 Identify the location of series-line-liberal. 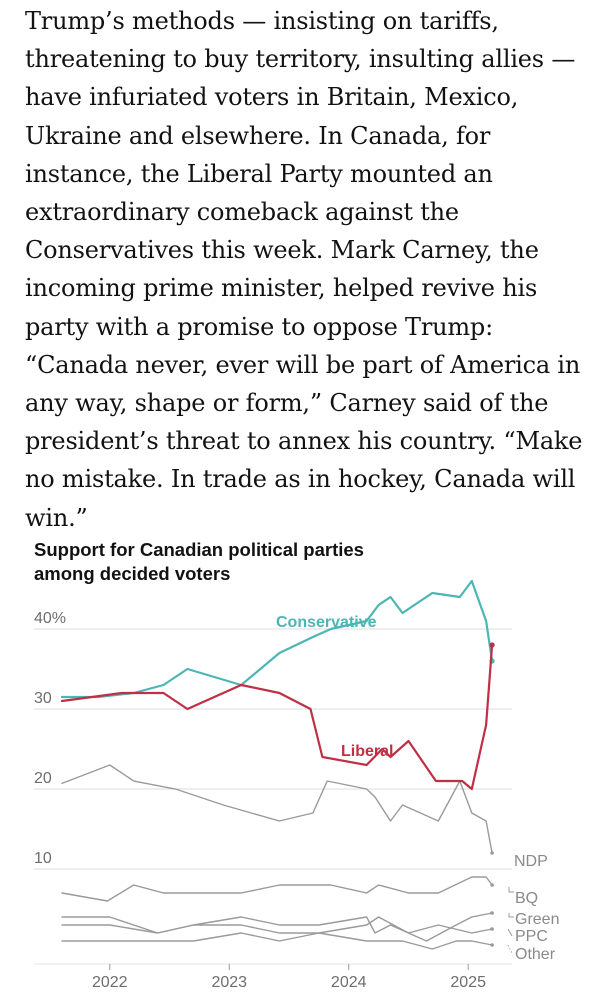
(277, 717).